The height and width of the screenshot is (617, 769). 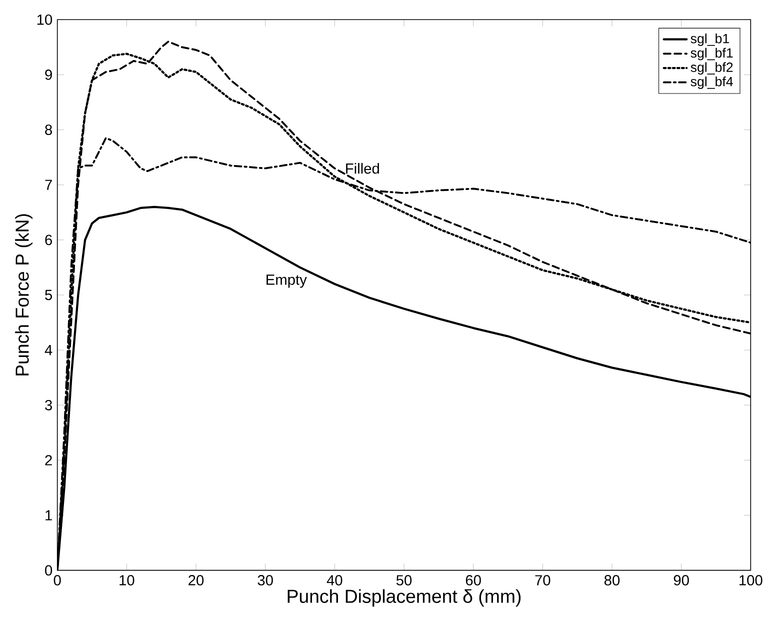 What do you see at coordinates (286, 281) in the screenshot?
I see `annotation: Empty` at bounding box center [286, 281].